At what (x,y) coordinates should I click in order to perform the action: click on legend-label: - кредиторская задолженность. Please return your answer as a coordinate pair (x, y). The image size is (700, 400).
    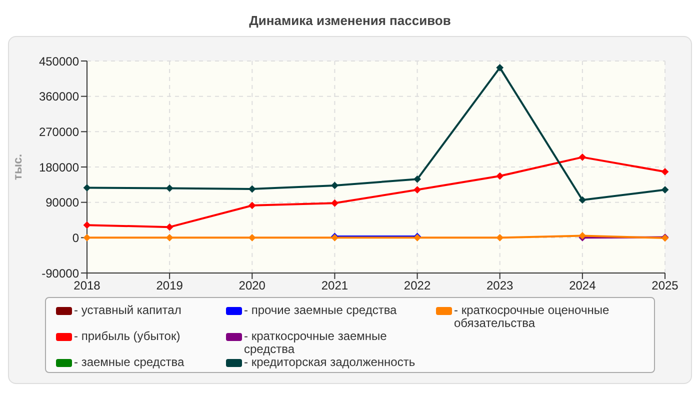
    Looking at the image, I should click on (330, 362).